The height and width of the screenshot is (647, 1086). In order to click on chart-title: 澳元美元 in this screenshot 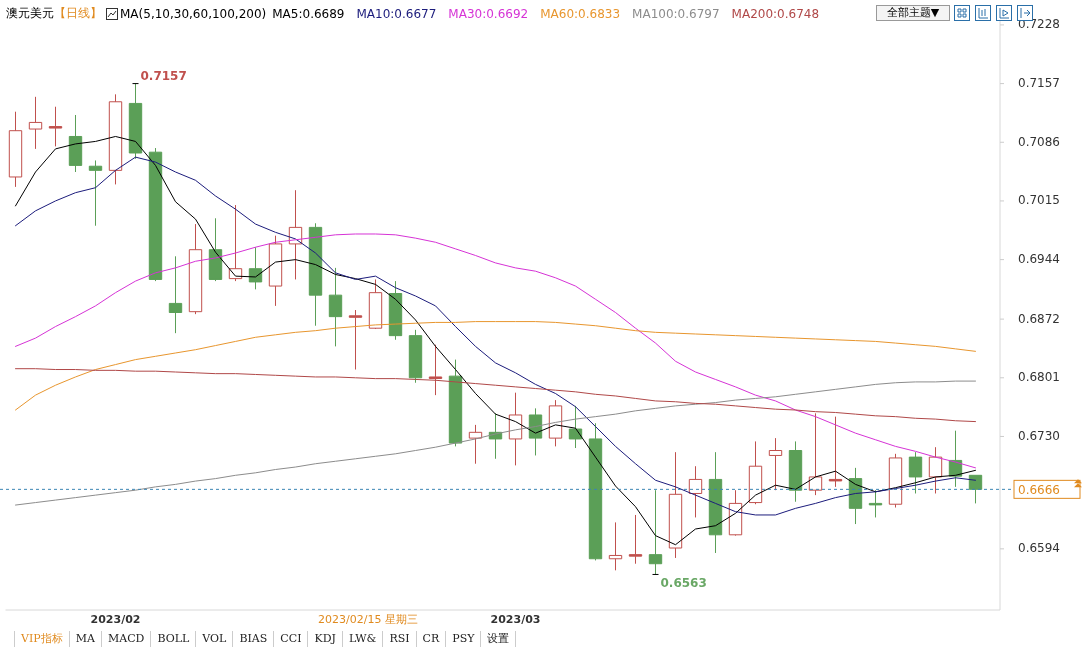, I will do `click(30, 13)`.